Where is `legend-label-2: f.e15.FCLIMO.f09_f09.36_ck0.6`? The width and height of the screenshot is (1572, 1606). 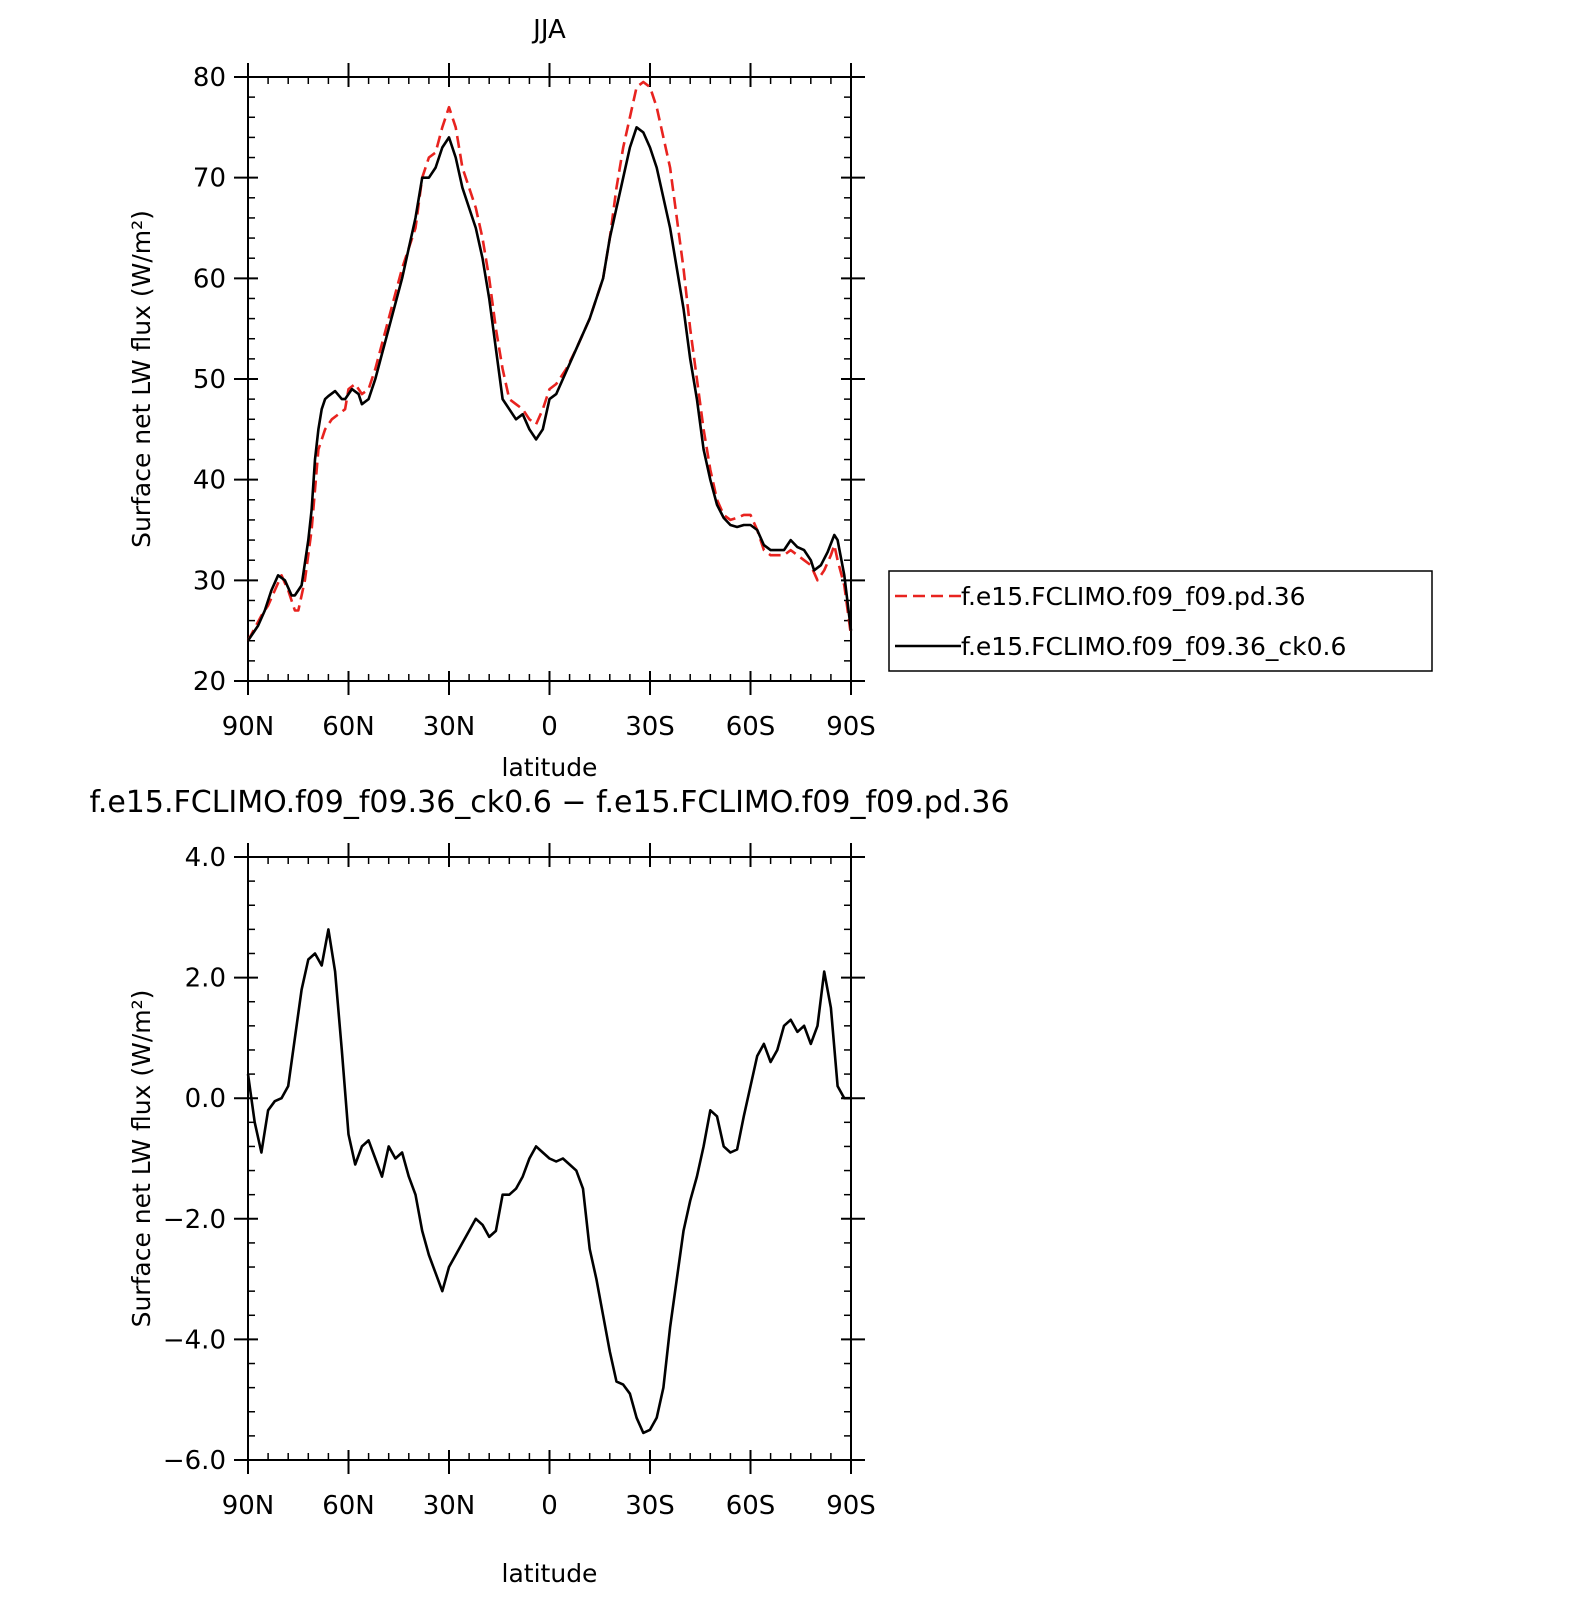
legend-label-2: f.e15.FCLIMO.f09_f09.36_ck0.6 is located at coordinates (1153, 646).